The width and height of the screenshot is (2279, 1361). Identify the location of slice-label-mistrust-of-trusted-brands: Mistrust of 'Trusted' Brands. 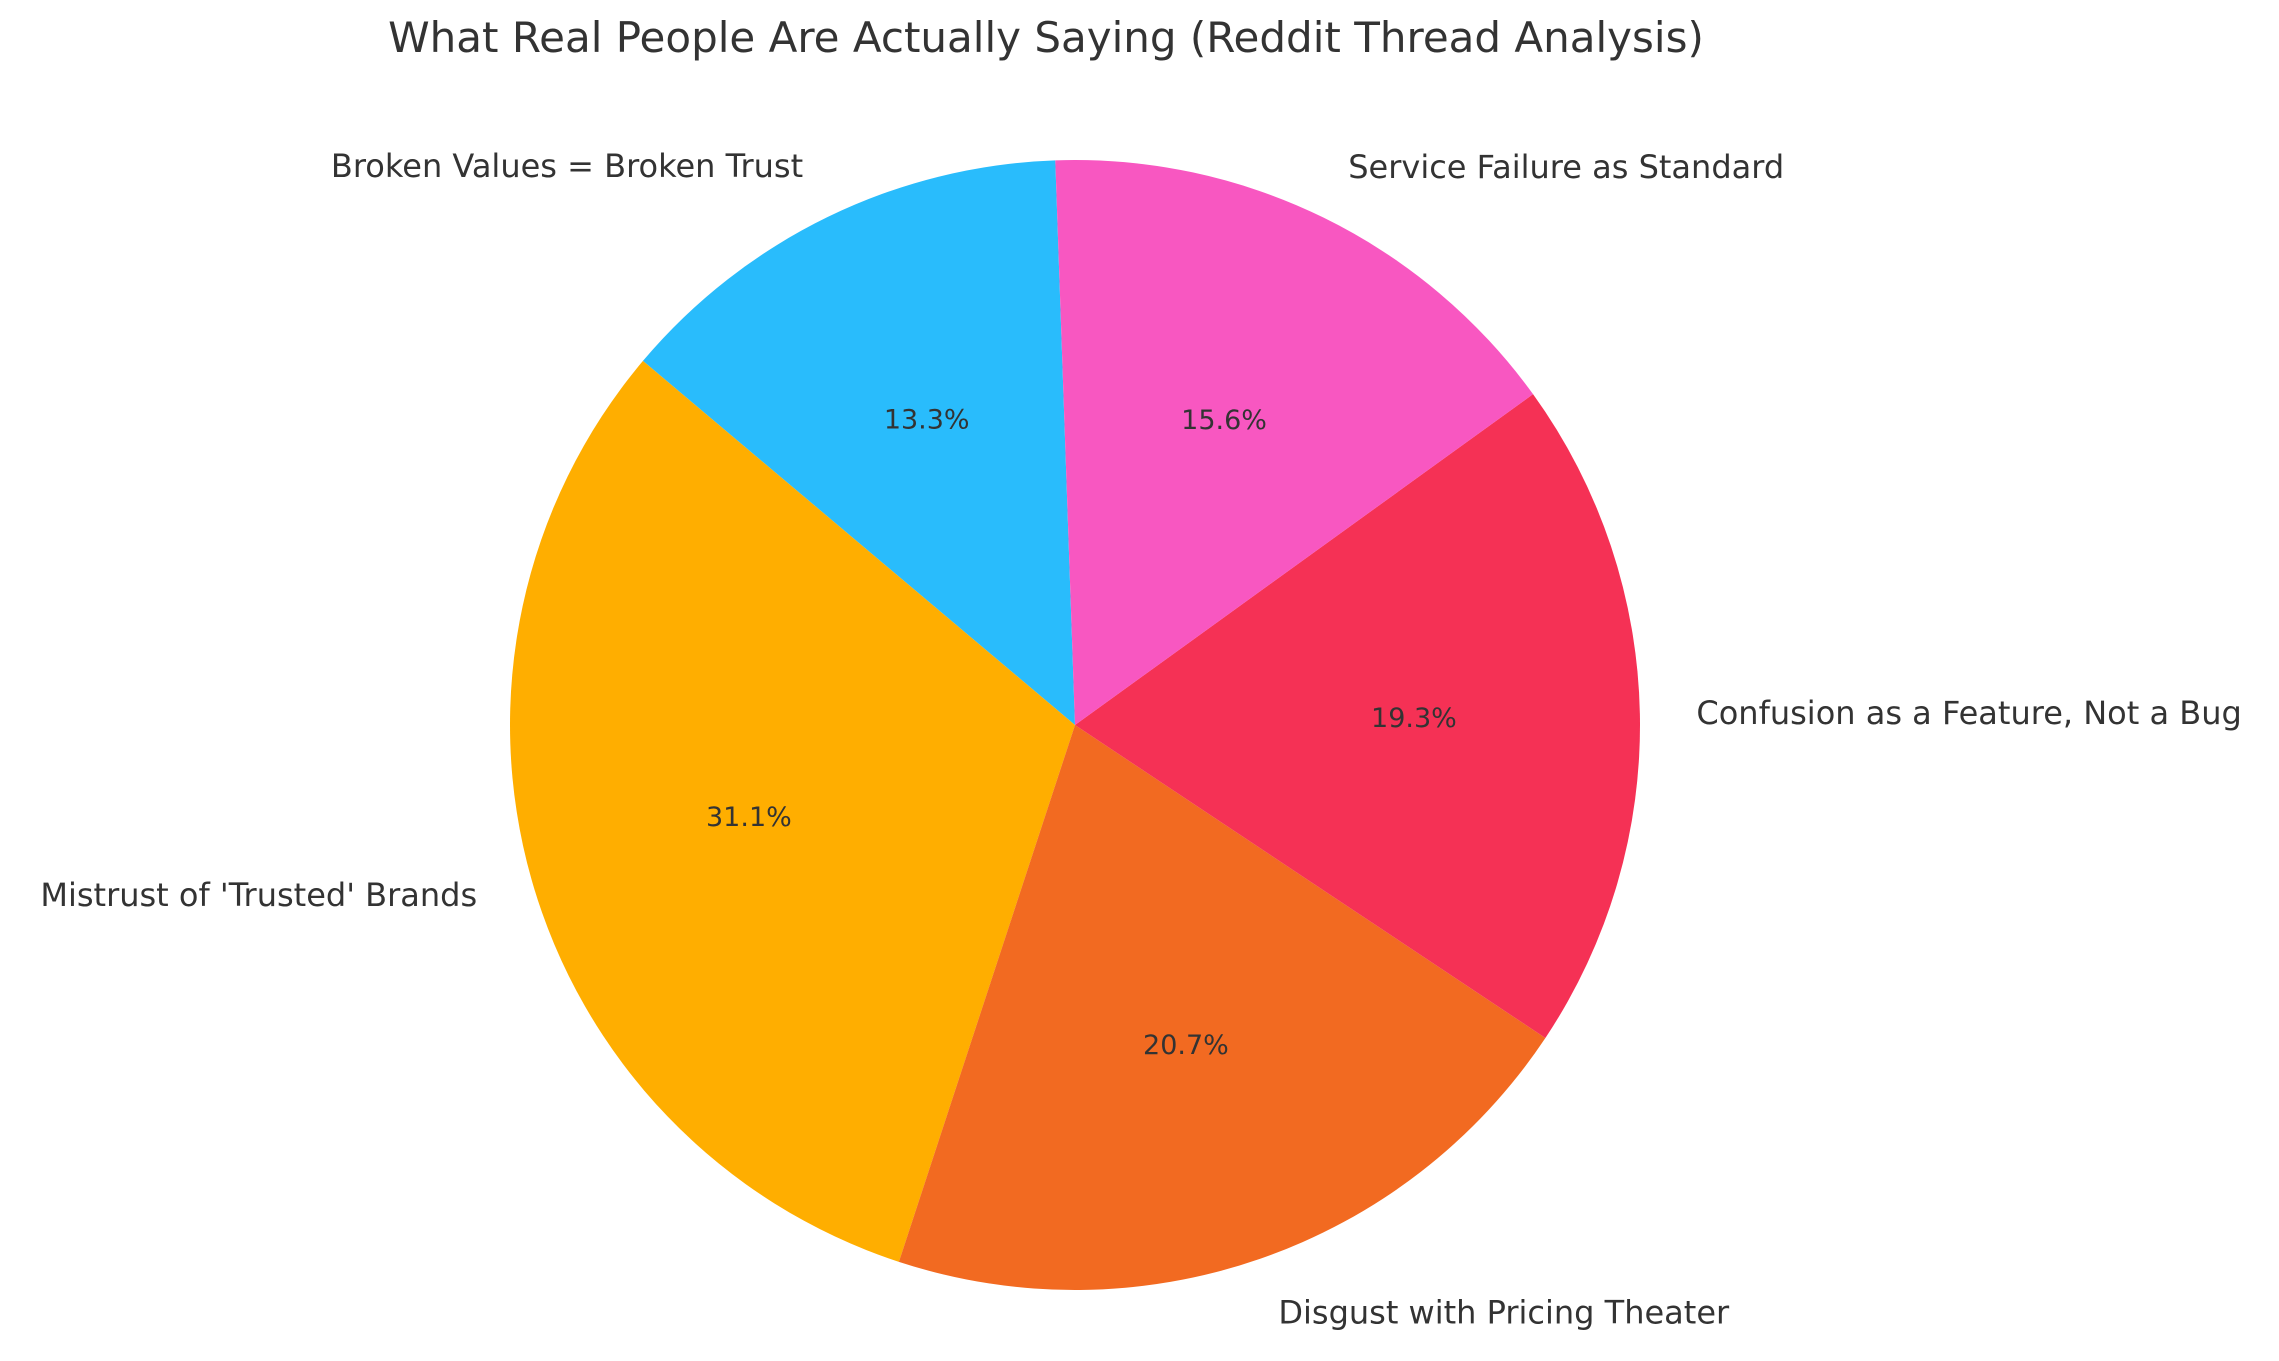
(258, 895).